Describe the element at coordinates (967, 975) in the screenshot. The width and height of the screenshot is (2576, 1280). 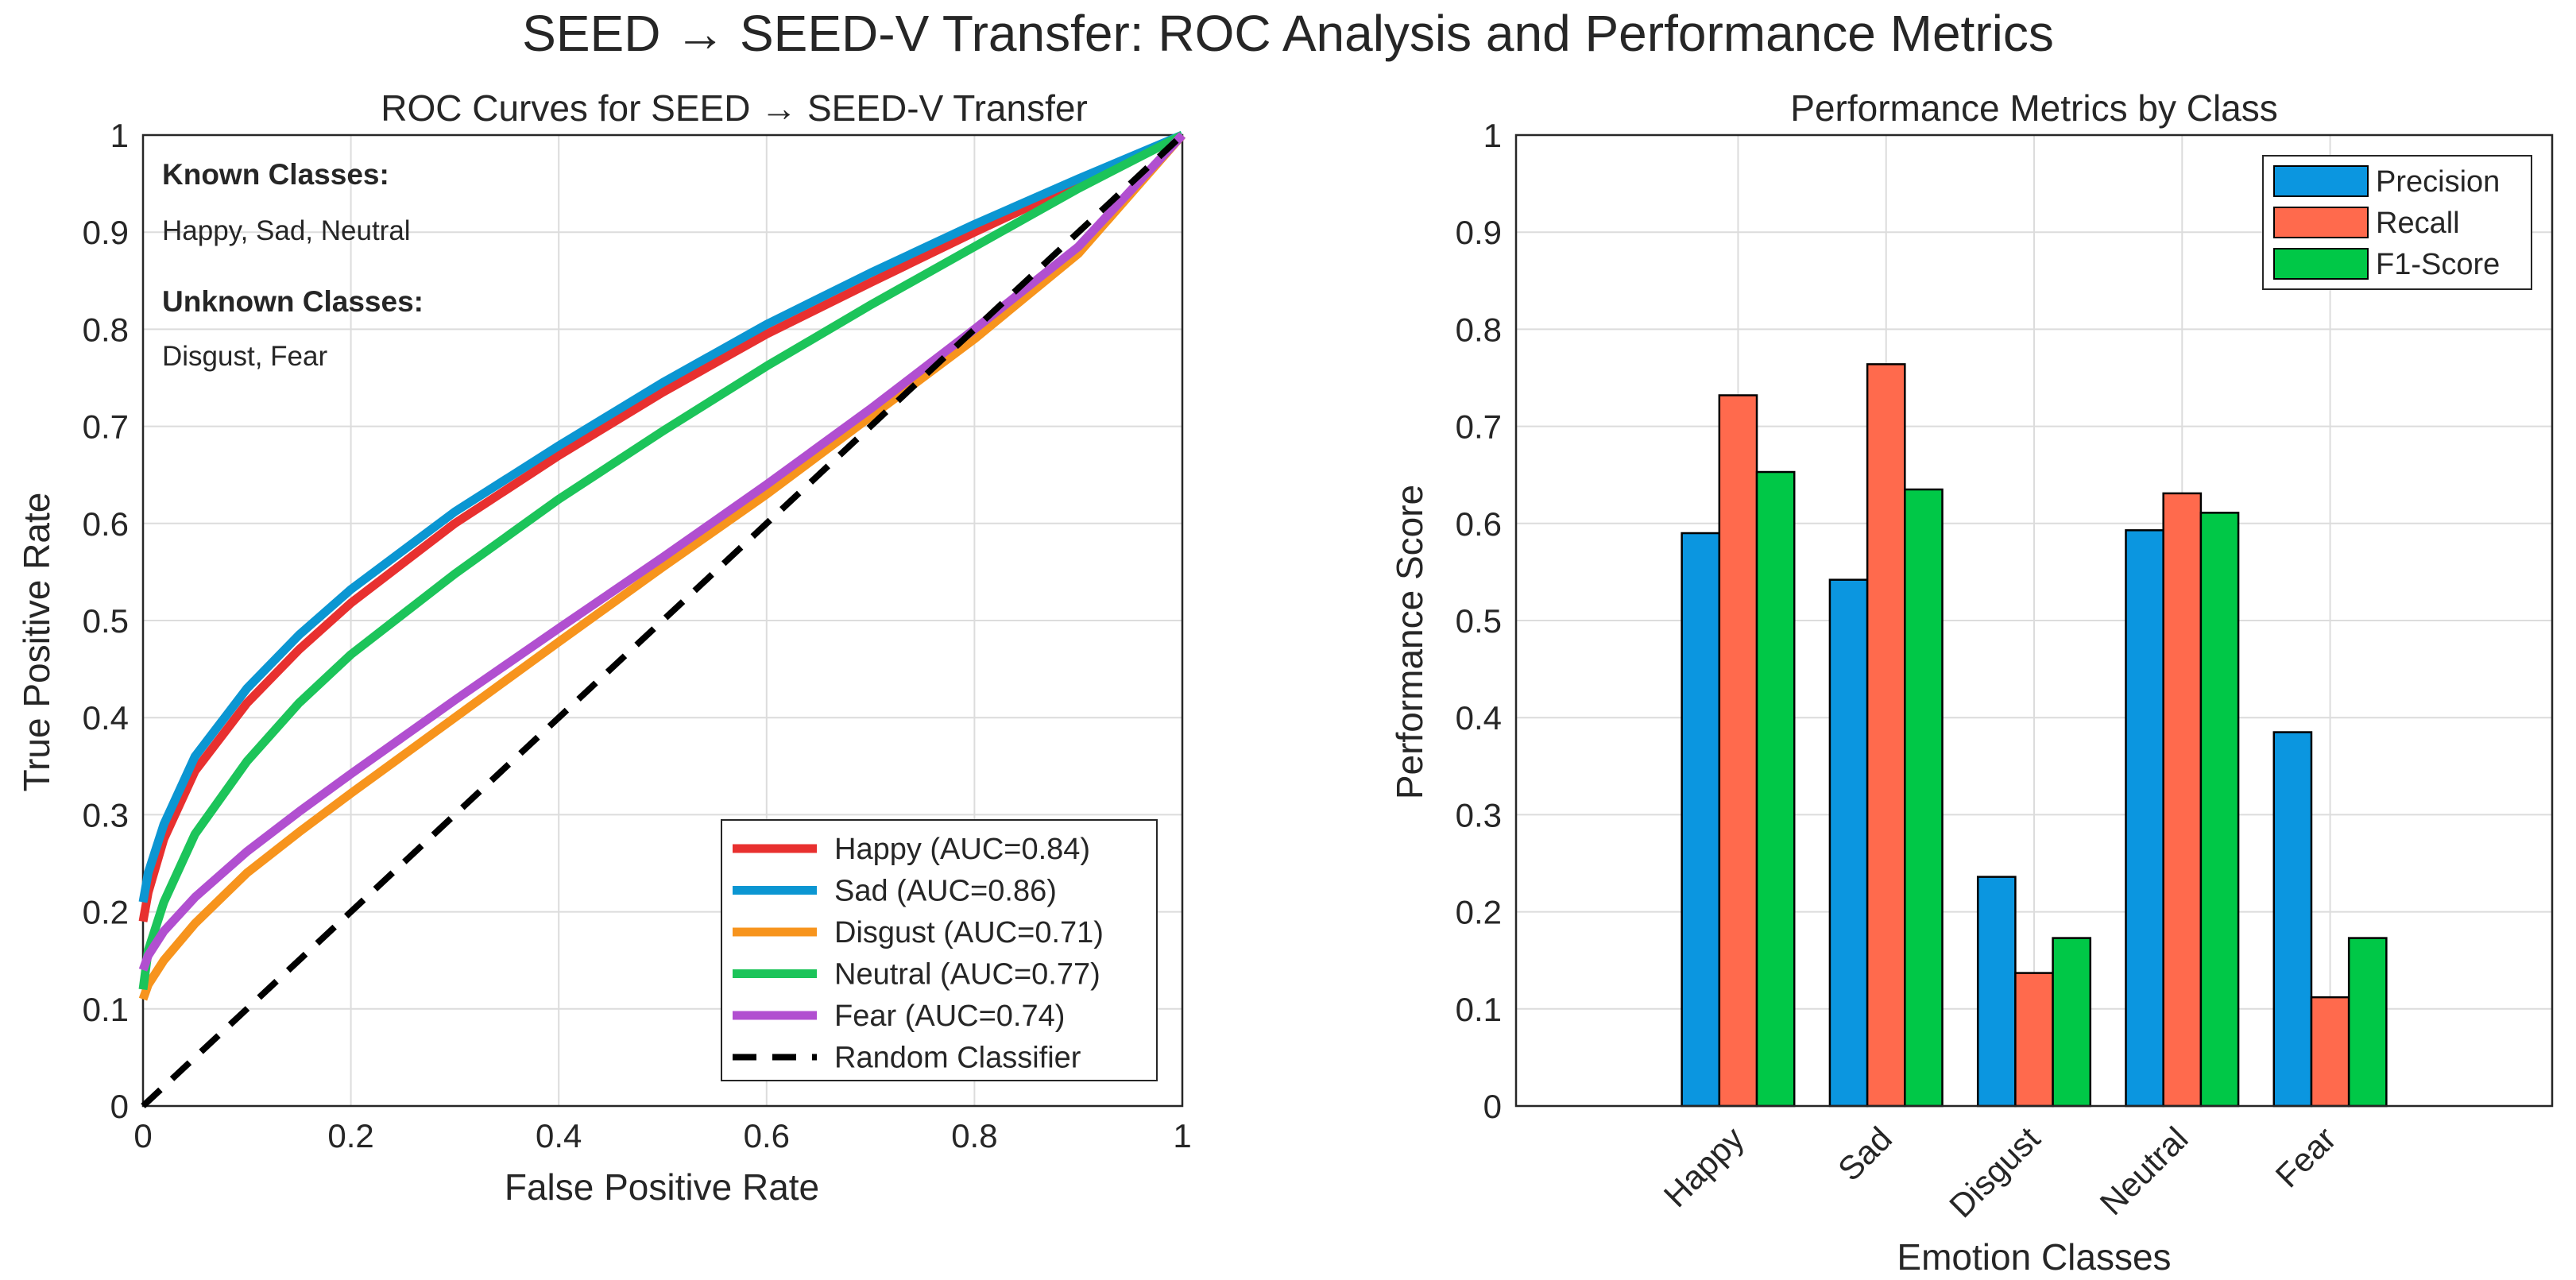
I see `roc-legend-label: Neutral (AUC=0.77)` at that location.